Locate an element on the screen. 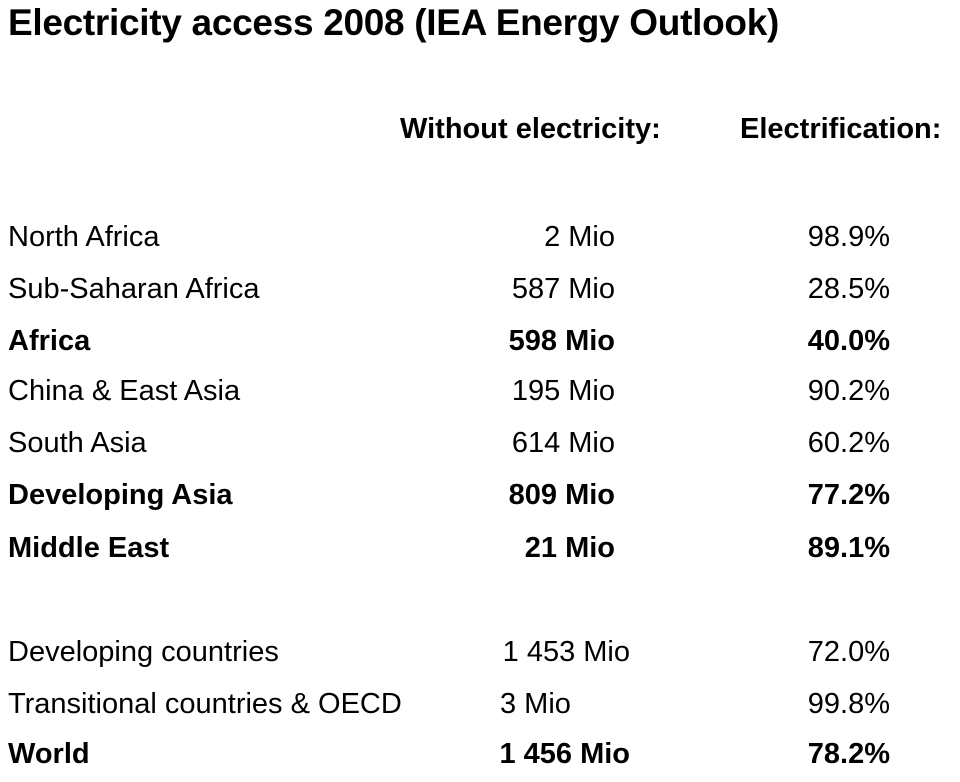 The width and height of the screenshot is (960, 782). region-label: Developing Asia is located at coordinates (120, 495).